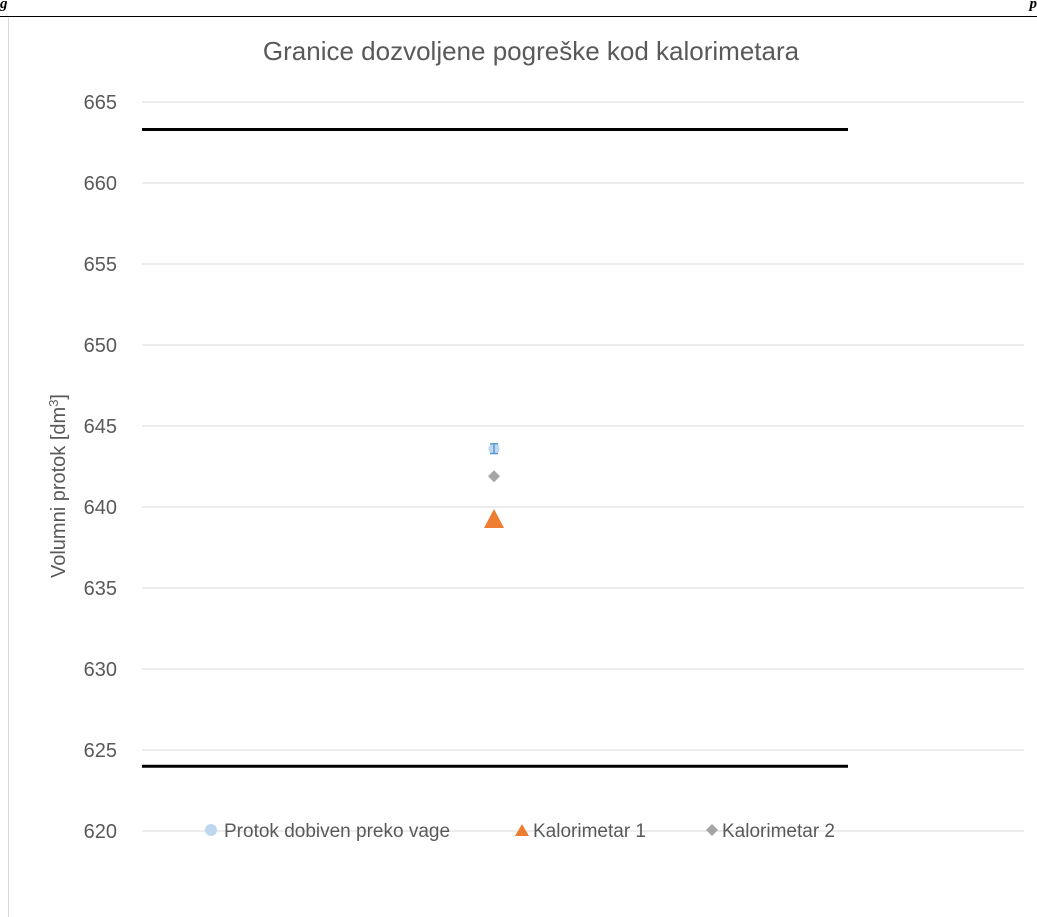 This screenshot has width=1037, height=917. I want to click on legend-item-kalorimetar-1: Kalorimetar 1, so click(580, 831).